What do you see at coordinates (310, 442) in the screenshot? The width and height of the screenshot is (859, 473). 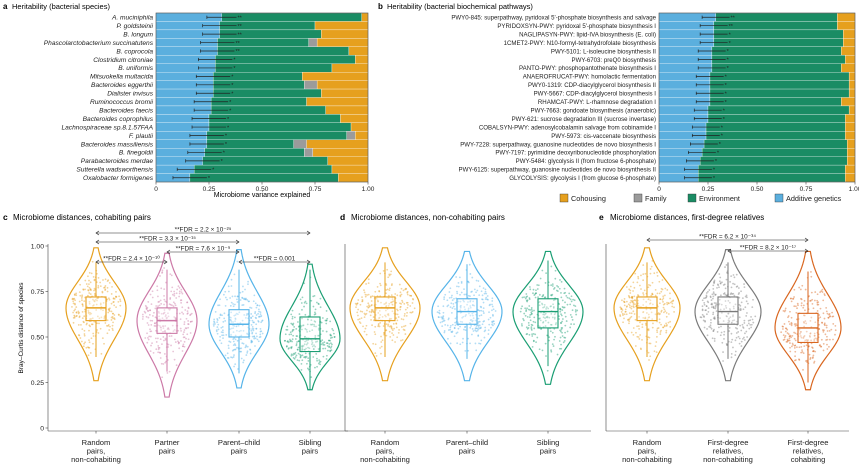 I see `panel-c-category-label: Sibling` at bounding box center [310, 442].